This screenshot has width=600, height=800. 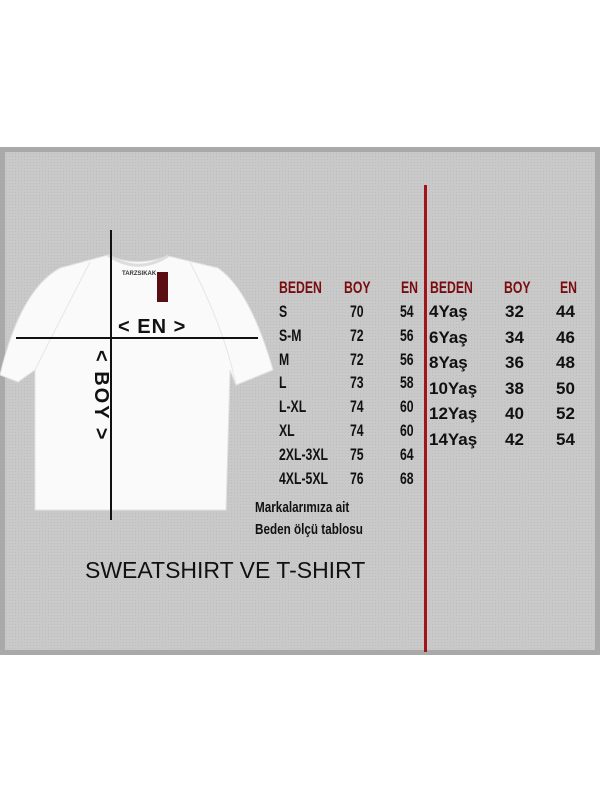 I want to click on divider-line, so click(x=425, y=418).